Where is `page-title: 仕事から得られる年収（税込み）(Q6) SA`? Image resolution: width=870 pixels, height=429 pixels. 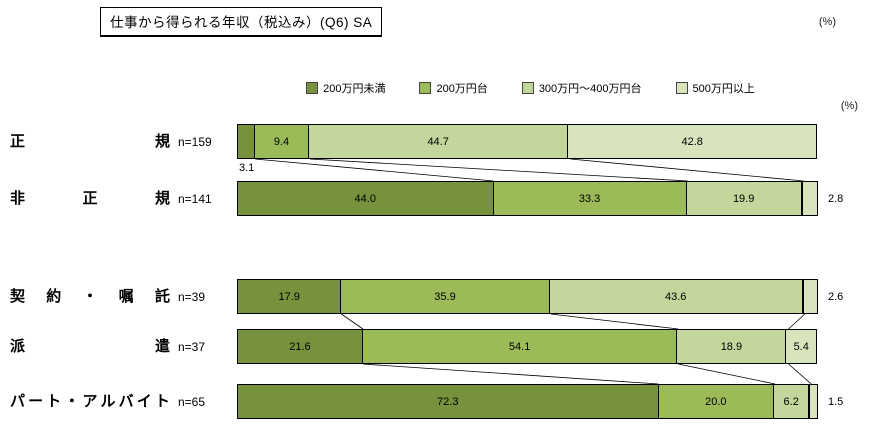 page-title: 仕事から得られる年収（税込み）(Q6) SA is located at coordinates (241, 22).